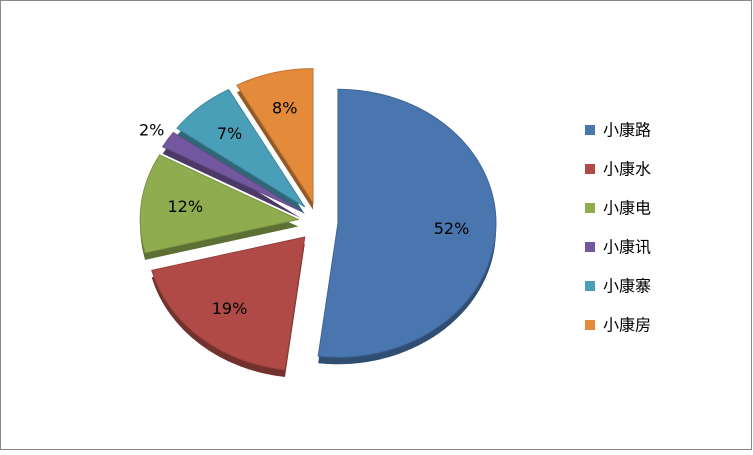  Describe the element at coordinates (229, 133) in the screenshot. I see `data-label: 7%` at that location.